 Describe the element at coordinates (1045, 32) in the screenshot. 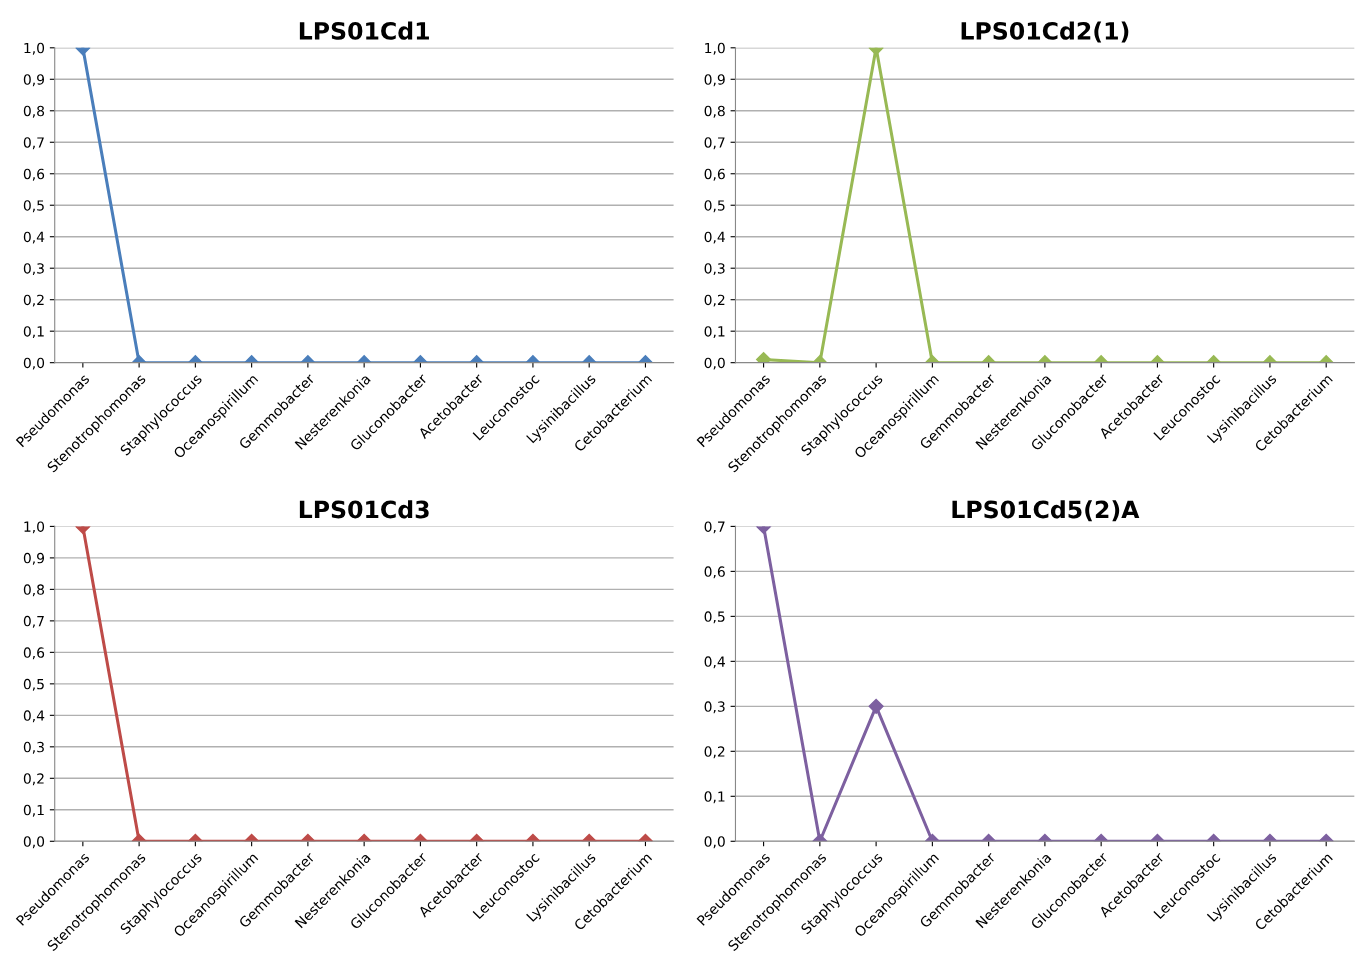

I see `chart-title: LPS01Cd2(1)` at that location.